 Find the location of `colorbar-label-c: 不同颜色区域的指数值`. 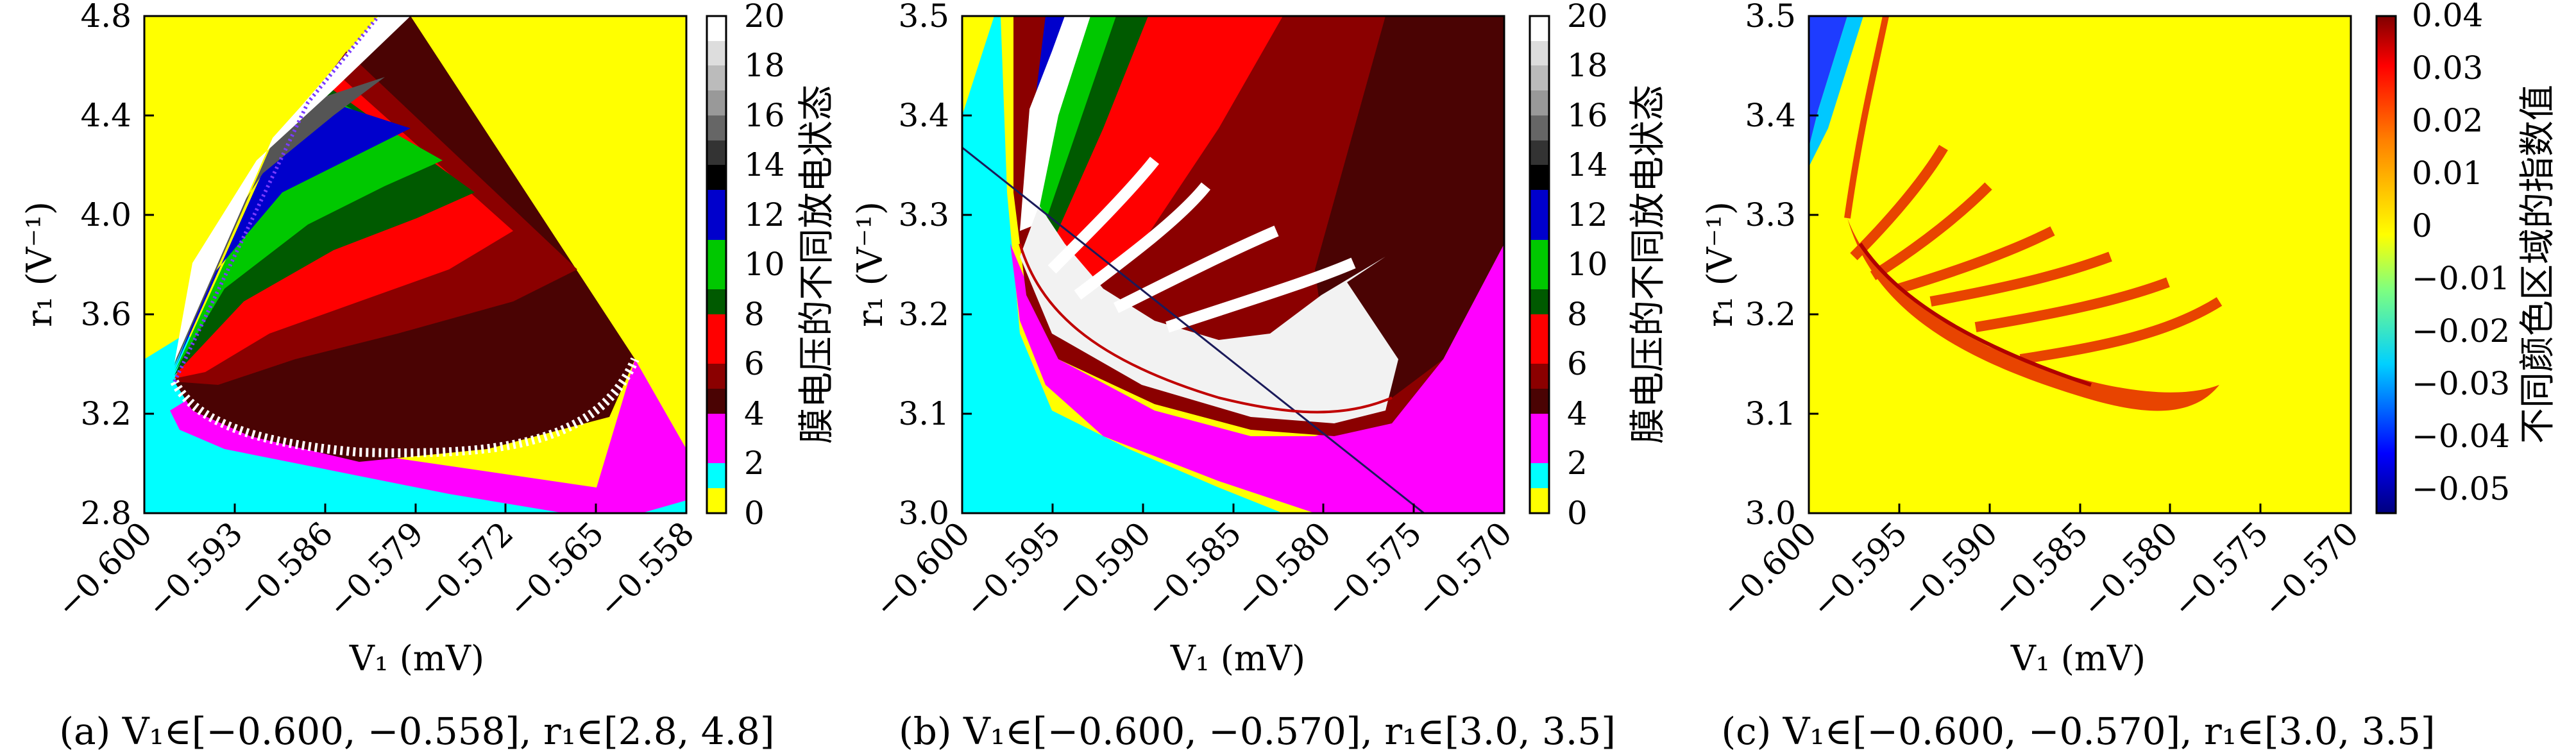

colorbar-label-c: 不同颜色区域的指数值 is located at coordinates (2538, 264).